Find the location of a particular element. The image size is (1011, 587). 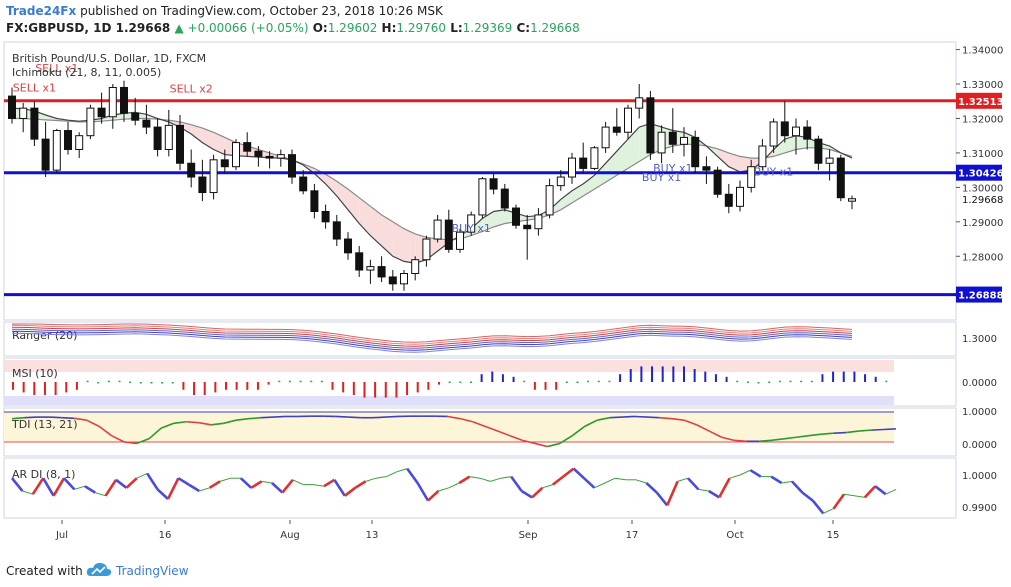

ichimoku-cloud-segment is located at coordinates (734, 162).